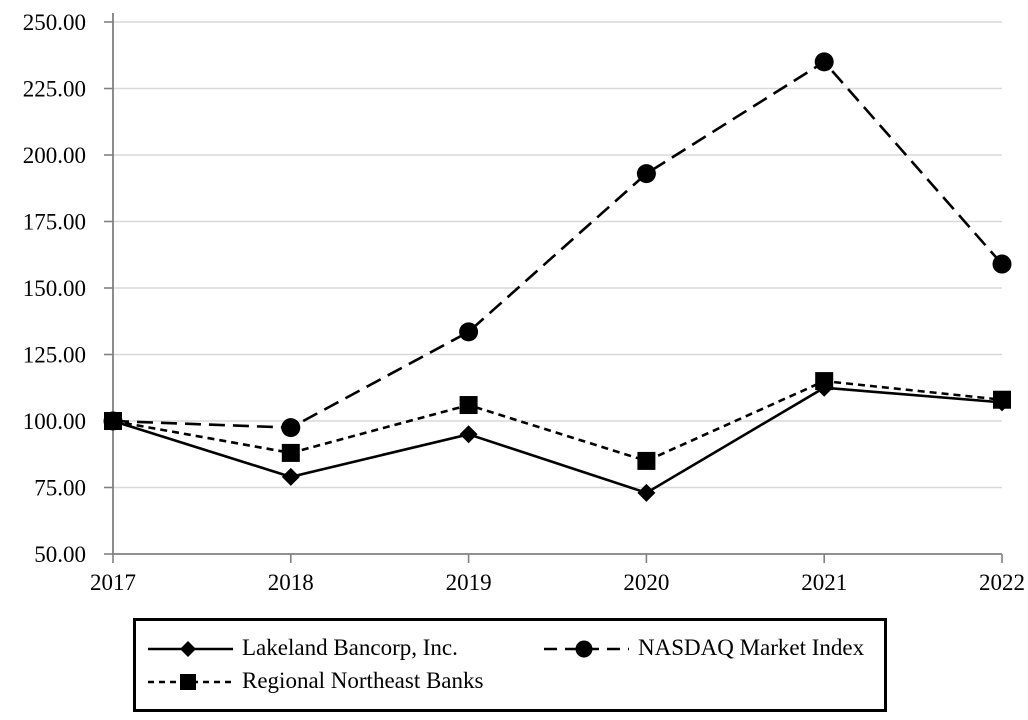 The image size is (1028, 720). Describe the element at coordinates (1002, 582) in the screenshot. I see `svg-text: 2022` at that location.